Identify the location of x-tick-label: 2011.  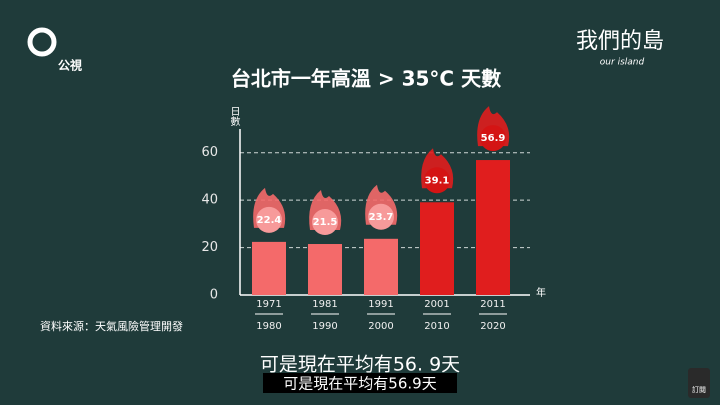
(492, 304).